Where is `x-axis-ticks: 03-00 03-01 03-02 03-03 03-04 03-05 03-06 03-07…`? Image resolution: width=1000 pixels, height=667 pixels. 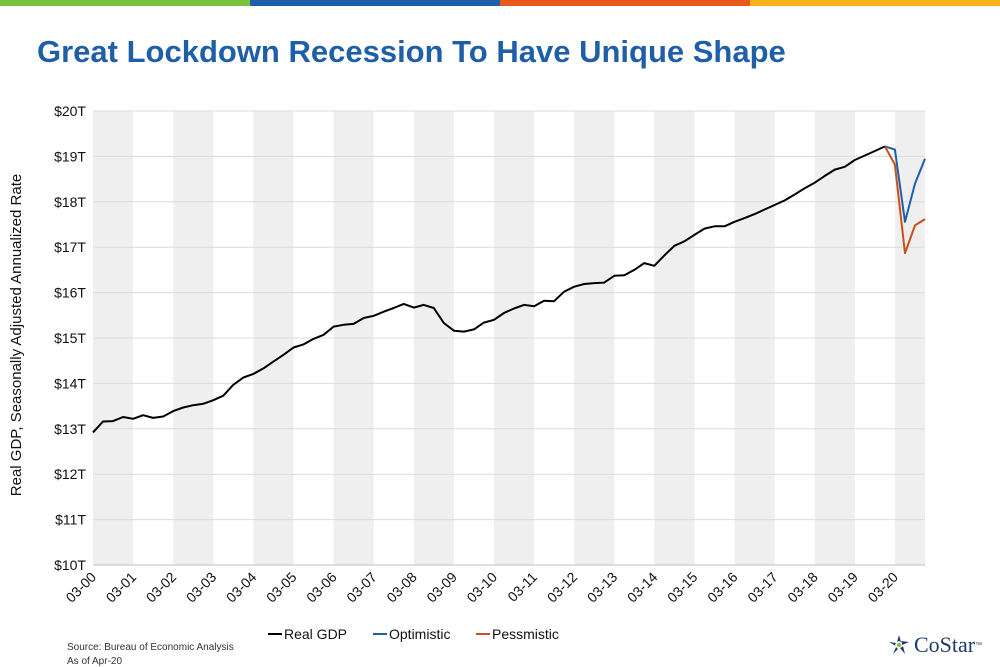
x-axis-ticks: 03-00 03-01 03-02 03-03 03-04 03-05 03-06 03-07… is located at coordinates (481, 587).